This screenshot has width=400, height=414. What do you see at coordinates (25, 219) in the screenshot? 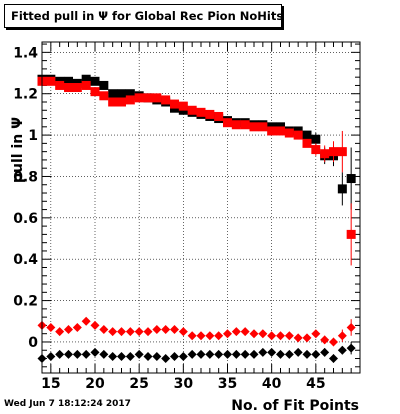
I see `y-tick-label: 0.6` at bounding box center [25, 219].